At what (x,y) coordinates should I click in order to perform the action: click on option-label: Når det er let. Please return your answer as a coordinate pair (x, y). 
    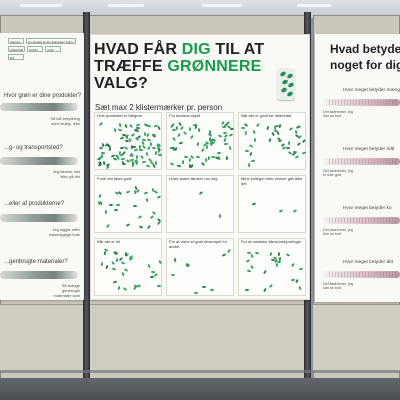
    Looking at the image, I should click on (109, 241).